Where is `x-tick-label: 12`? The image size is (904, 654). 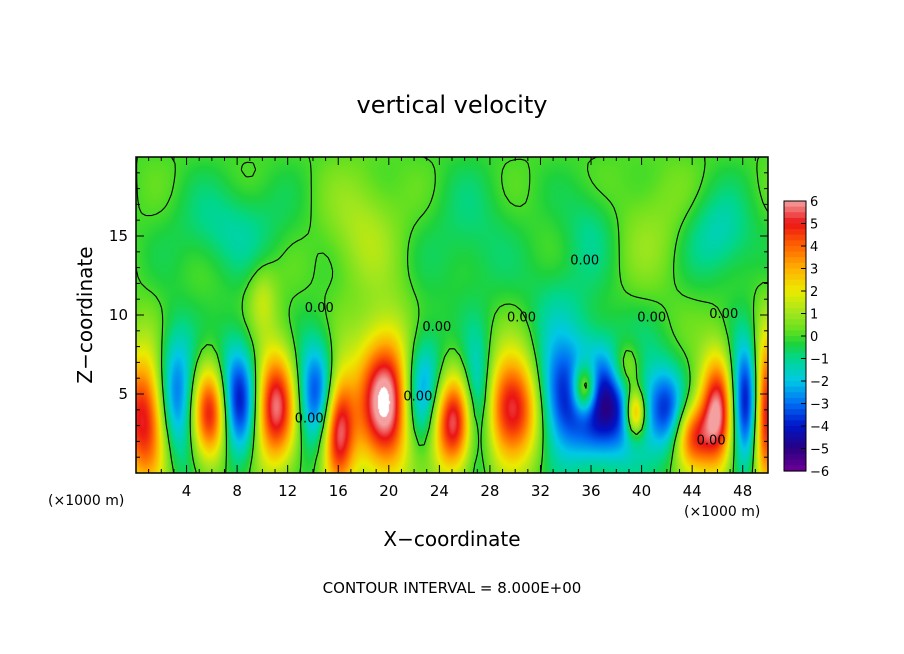 x-tick-label: 12 is located at coordinates (287, 491).